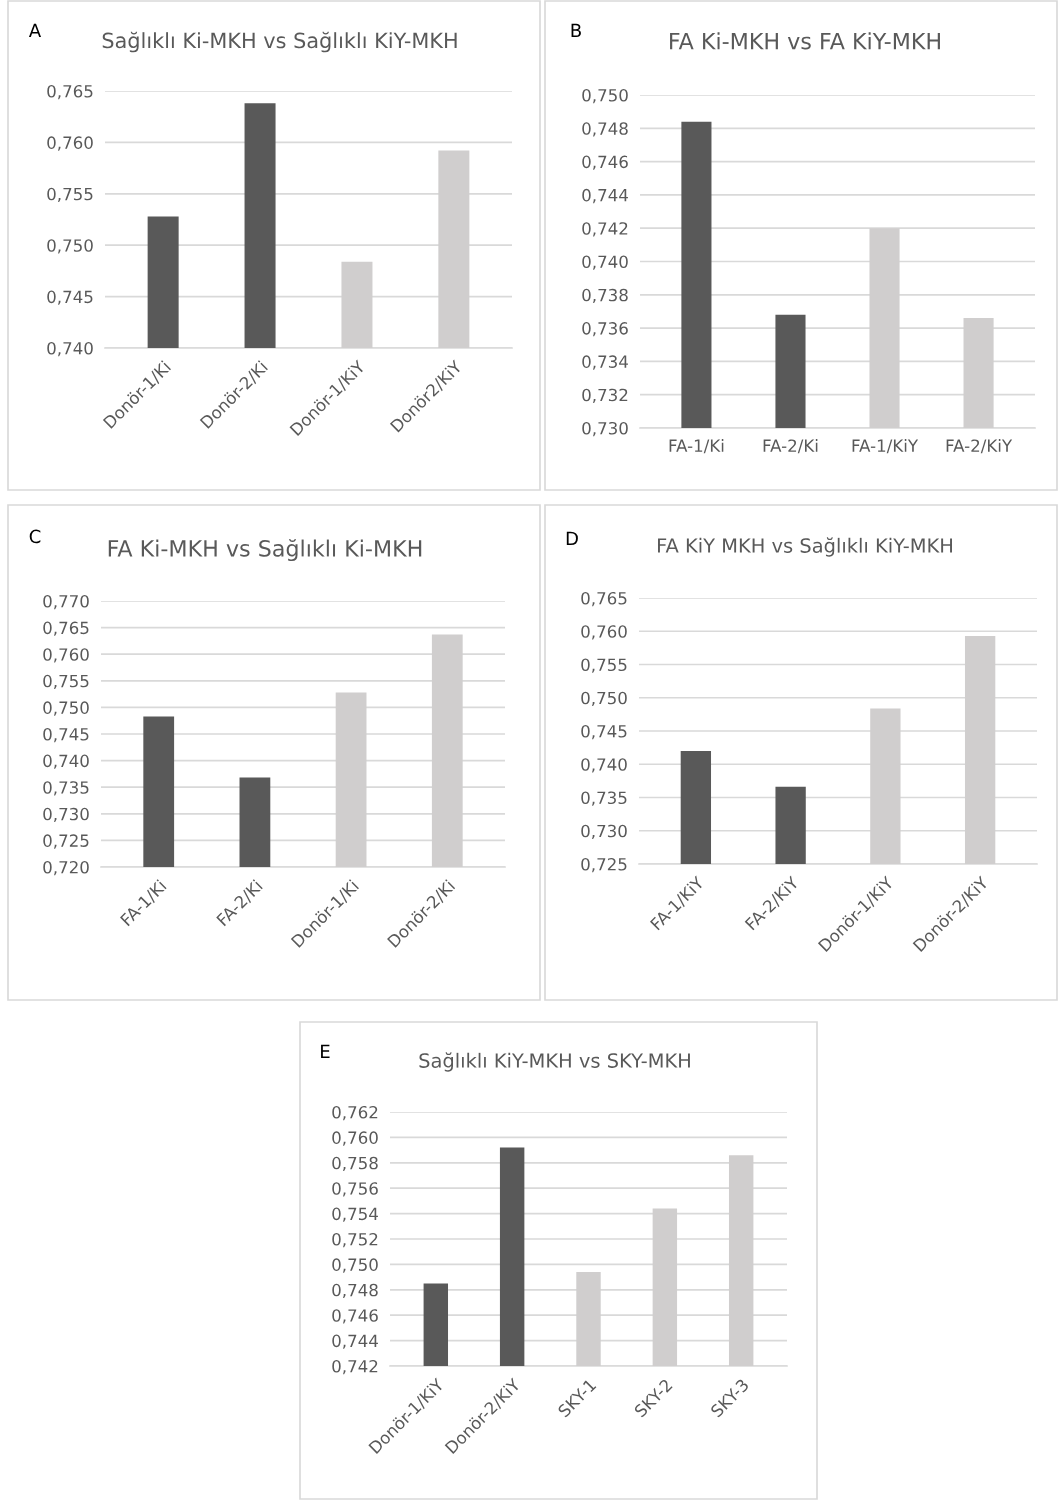 This screenshot has width=1059, height=1501. I want to click on y-tick-label: 0,762, so click(355, 1113).